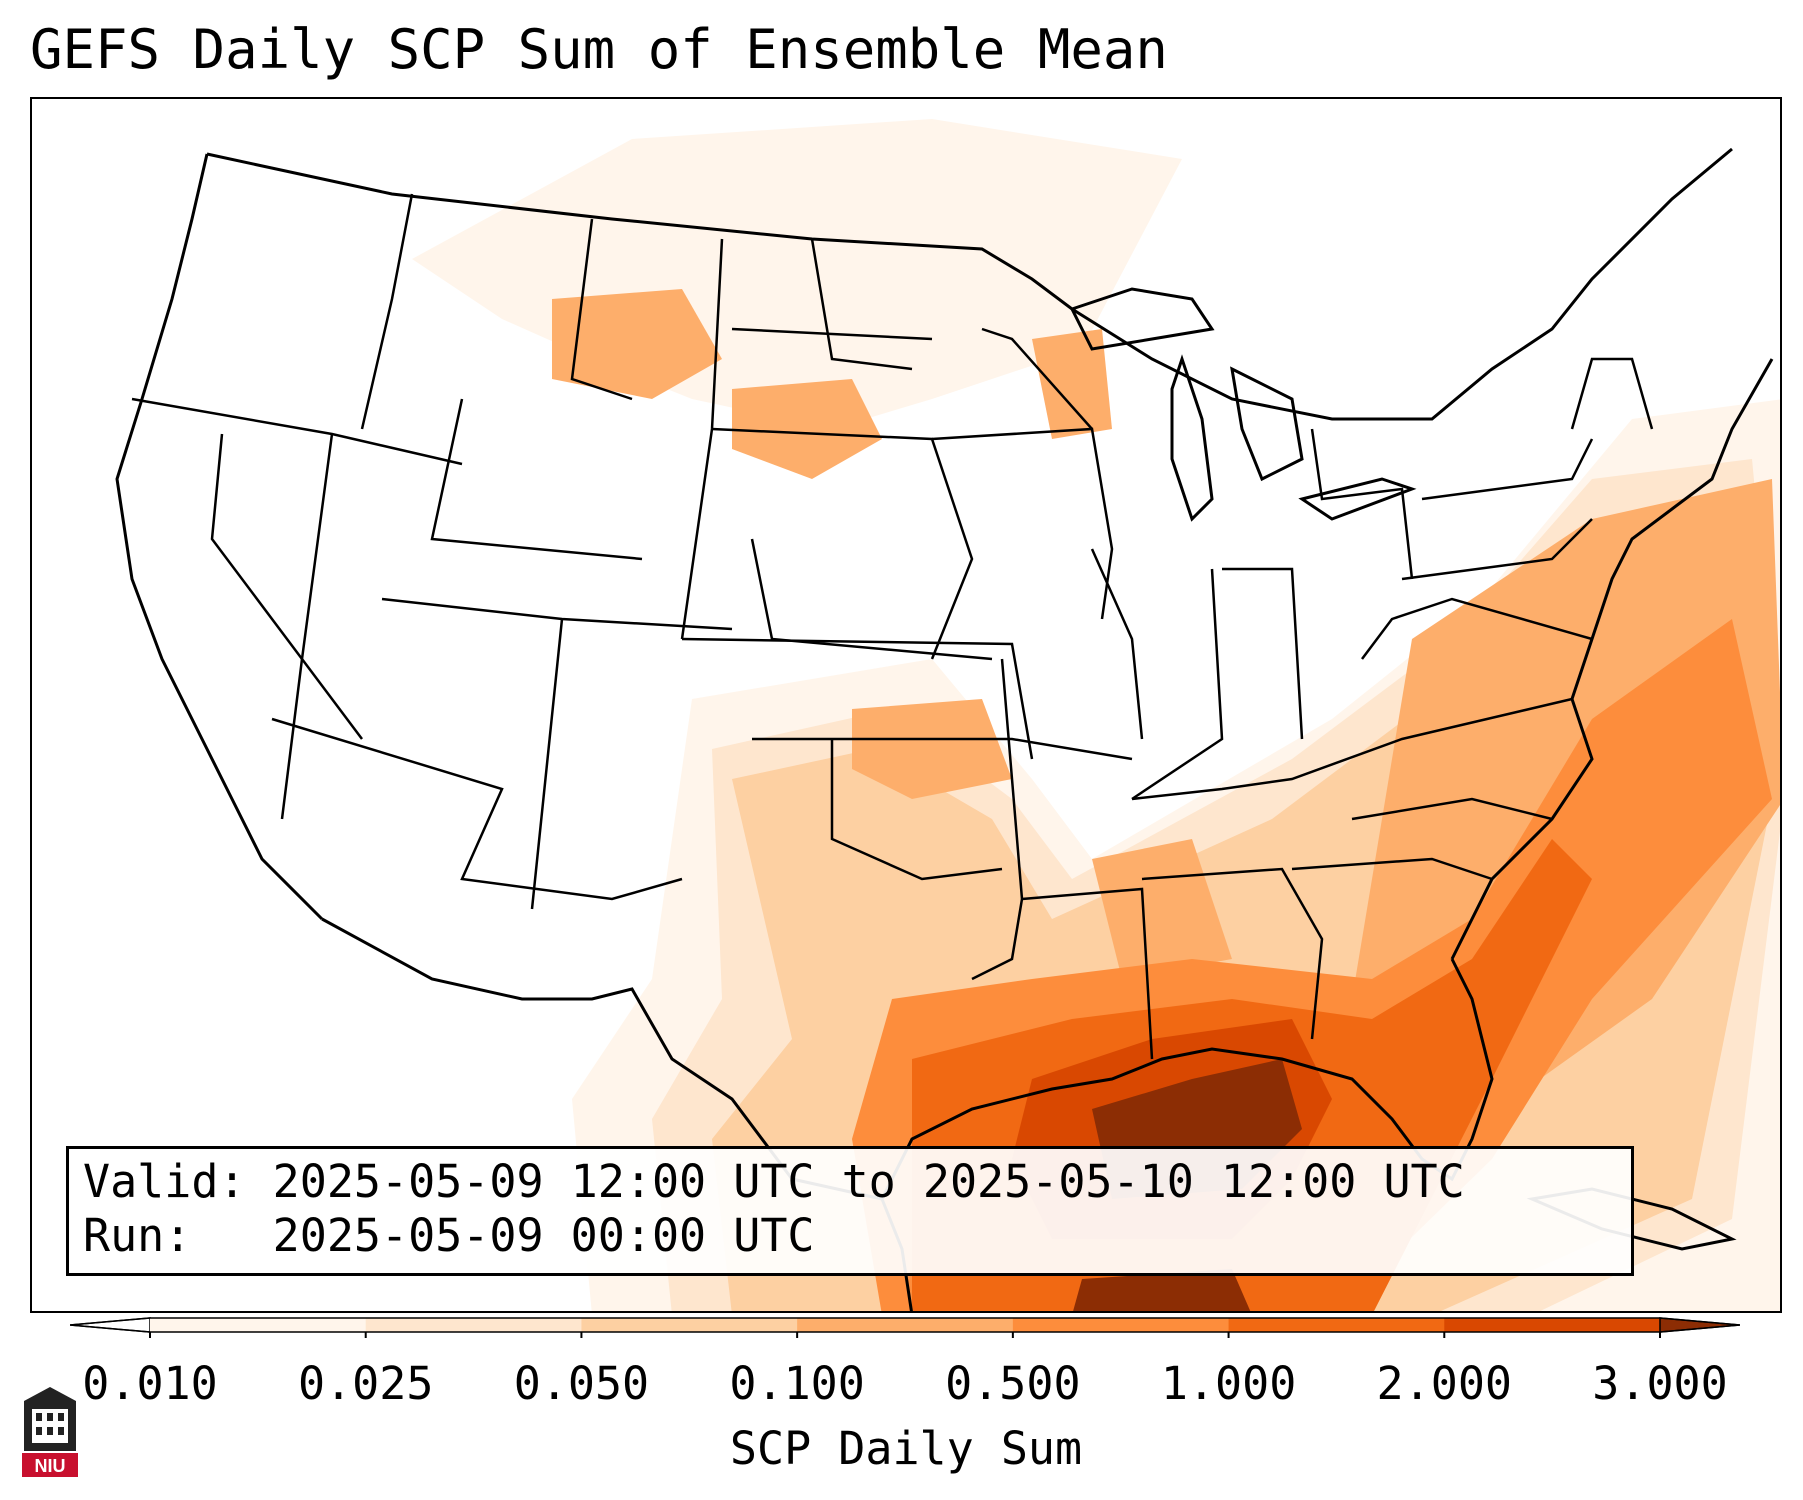 The height and width of the screenshot is (1500, 1803). What do you see at coordinates (150, 1383) in the screenshot?
I see `colorbar-tick-label: 0.010` at bounding box center [150, 1383].